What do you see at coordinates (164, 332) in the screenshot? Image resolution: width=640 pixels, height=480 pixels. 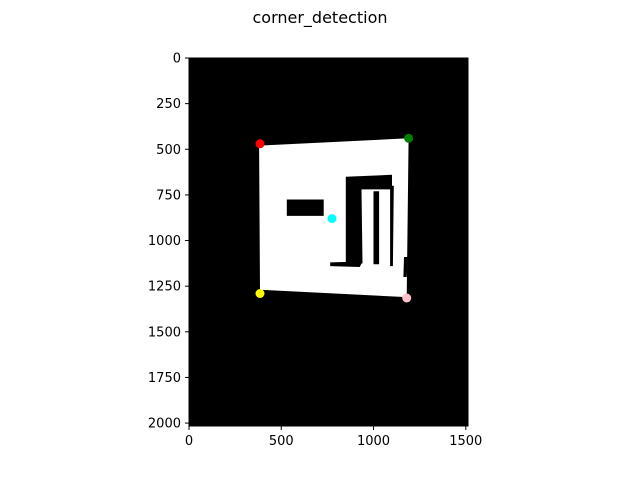 I see `y-tick-label: 1500` at bounding box center [164, 332].